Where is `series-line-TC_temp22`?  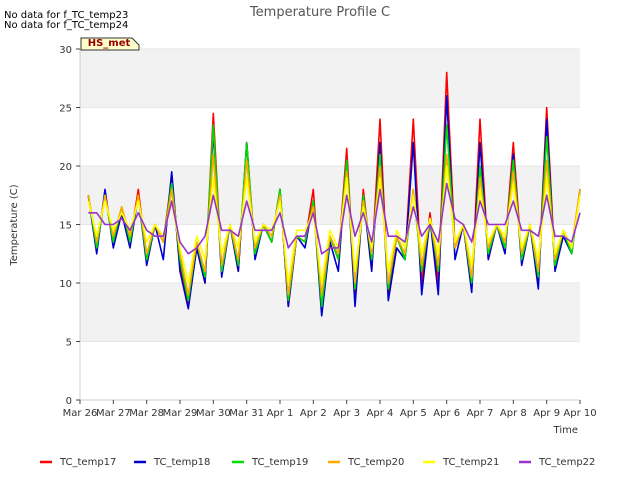
series-line-TC_temp22 is located at coordinates (334, 218).